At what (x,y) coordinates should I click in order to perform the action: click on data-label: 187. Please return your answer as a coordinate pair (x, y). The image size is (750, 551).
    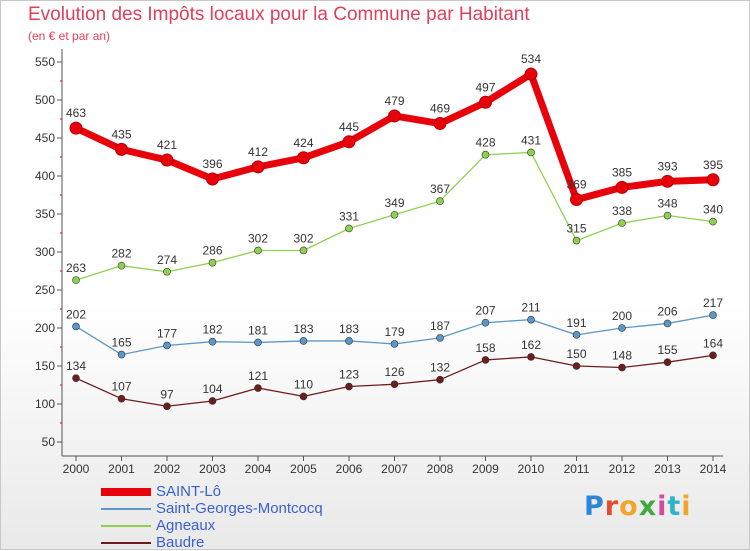
    Looking at the image, I should click on (440, 326).